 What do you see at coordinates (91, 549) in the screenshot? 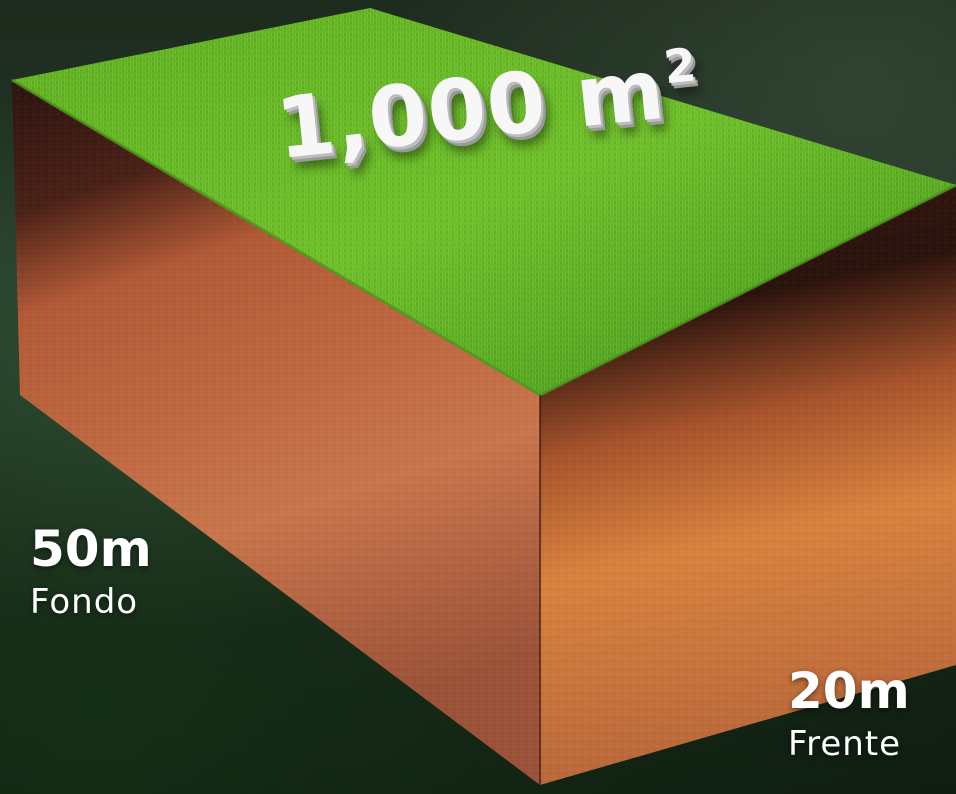
I see `depth-value: 50m` at bounding box center [91, 549].